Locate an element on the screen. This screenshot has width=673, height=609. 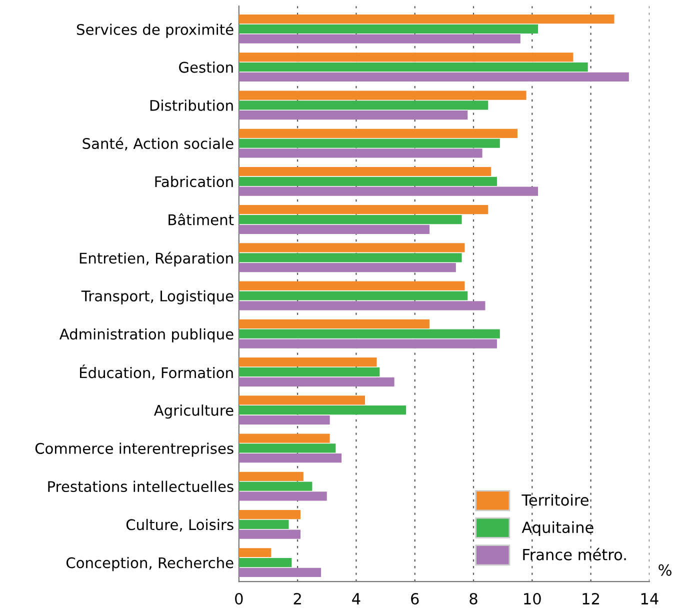
x-tick-label: 8 is located at coordinates (474, 598).